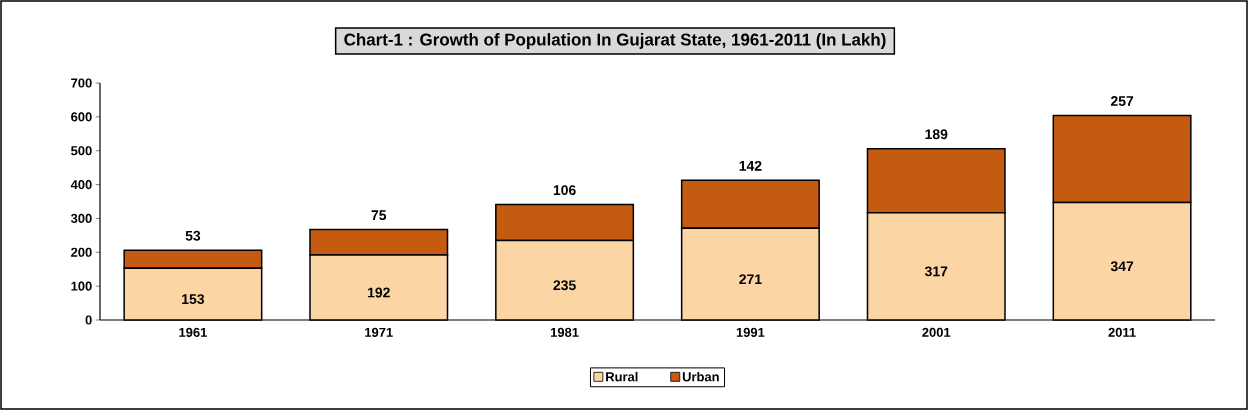  What do you see at coordinates (936, 271) in the screenshot?
I see `data-label: 317` at bounding box center [936, 271].